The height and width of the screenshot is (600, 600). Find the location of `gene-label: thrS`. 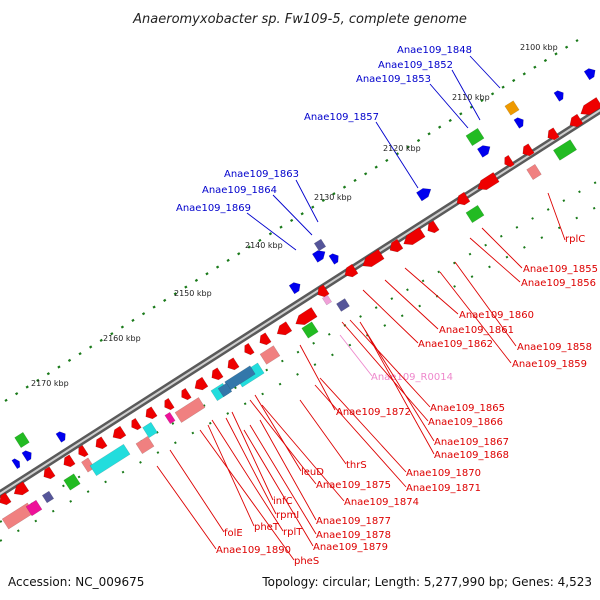

gene-label: thrS is located at coordinates (356, 465).